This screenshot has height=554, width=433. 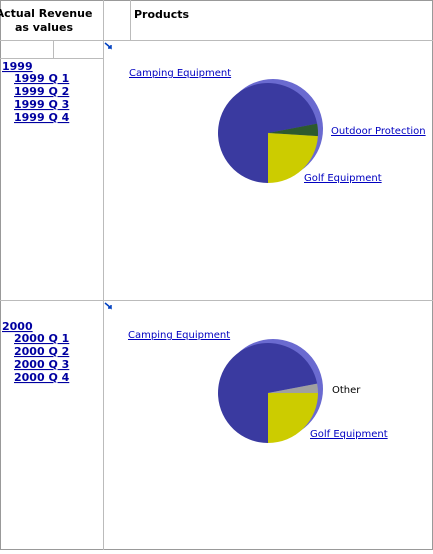 What do you see at coordinates (41, 104) in the screenshot?
I see `quarter-link: 1999 Q 3` at bounding box center [41, 104].